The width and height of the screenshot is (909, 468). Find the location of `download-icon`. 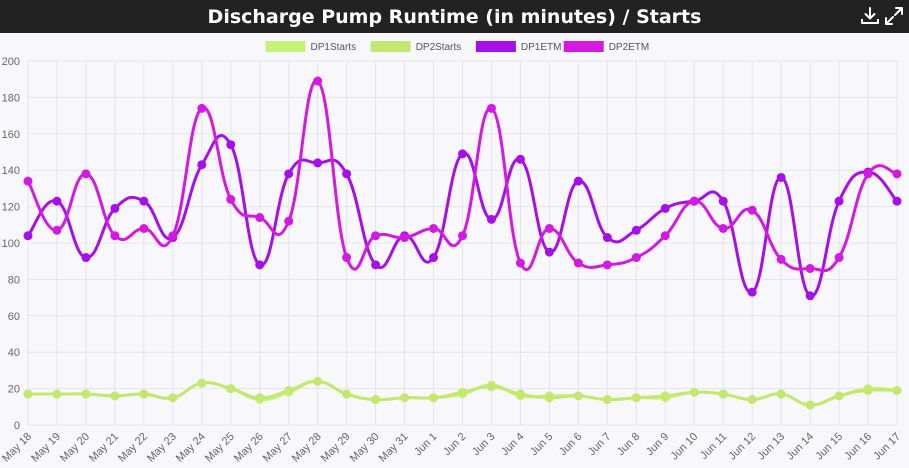

download-icon is located at coordinates (870, 16).